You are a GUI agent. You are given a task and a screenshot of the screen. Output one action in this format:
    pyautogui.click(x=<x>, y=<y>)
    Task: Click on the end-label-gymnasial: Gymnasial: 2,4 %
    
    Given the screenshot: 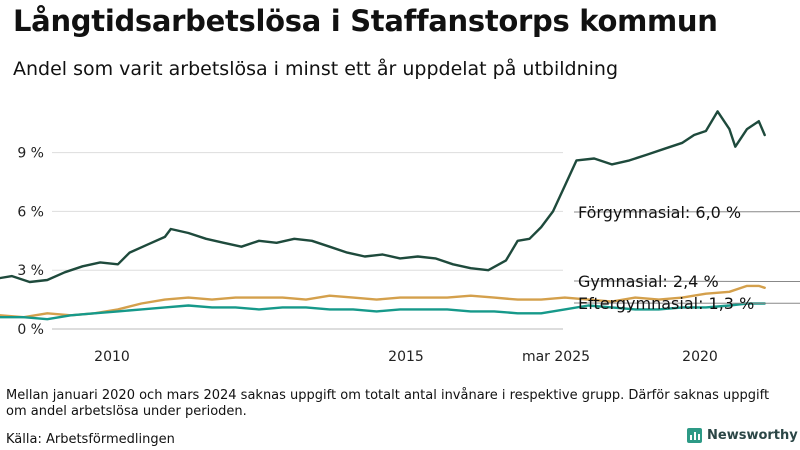 What is the action you would take?
    pyautogui.click(x=648, y=281)
    